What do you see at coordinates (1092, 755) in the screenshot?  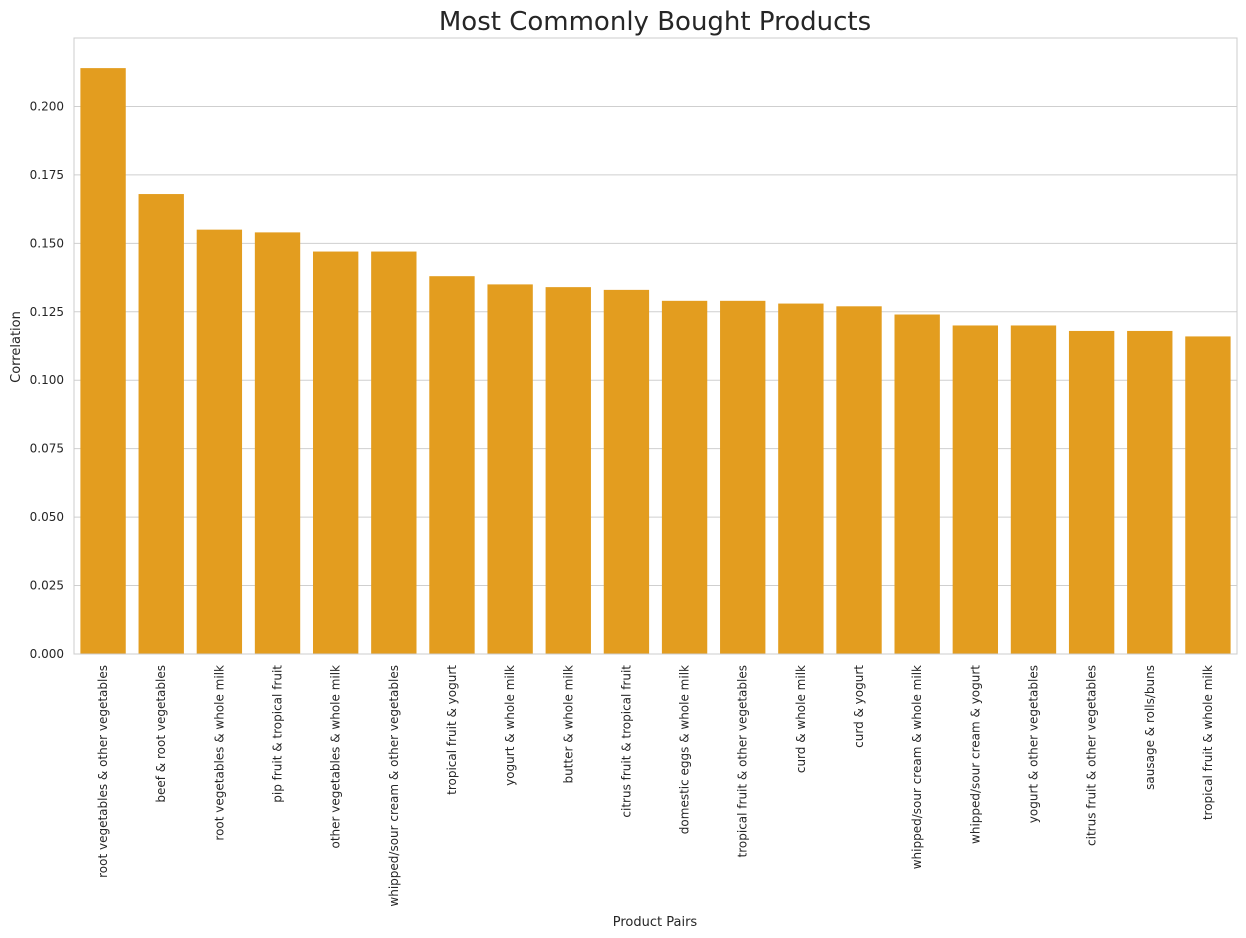 I see `x-tick-label: citrus fruit & other vegetables` at bounding box center [1092, 755].